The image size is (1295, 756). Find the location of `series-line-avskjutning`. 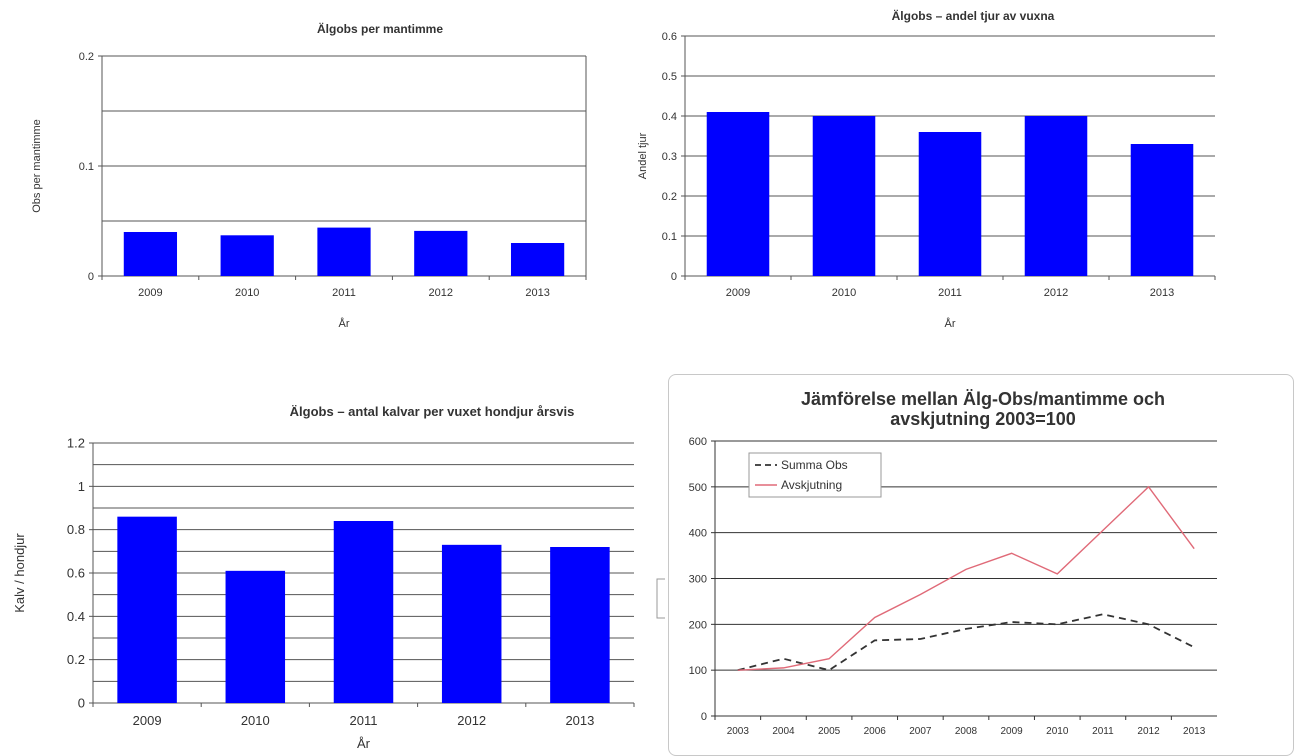

series-line-avskjutning is located at coordinates (966, 578).